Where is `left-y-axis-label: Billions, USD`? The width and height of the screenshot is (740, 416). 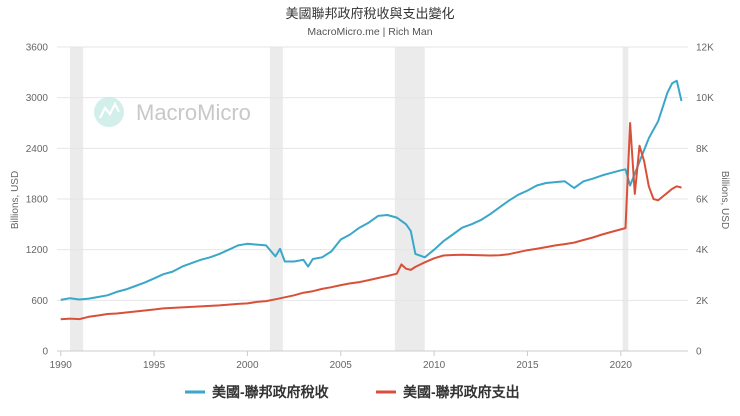 left-y-axis-label: Billions, USD is located at coordinates (15, 200).